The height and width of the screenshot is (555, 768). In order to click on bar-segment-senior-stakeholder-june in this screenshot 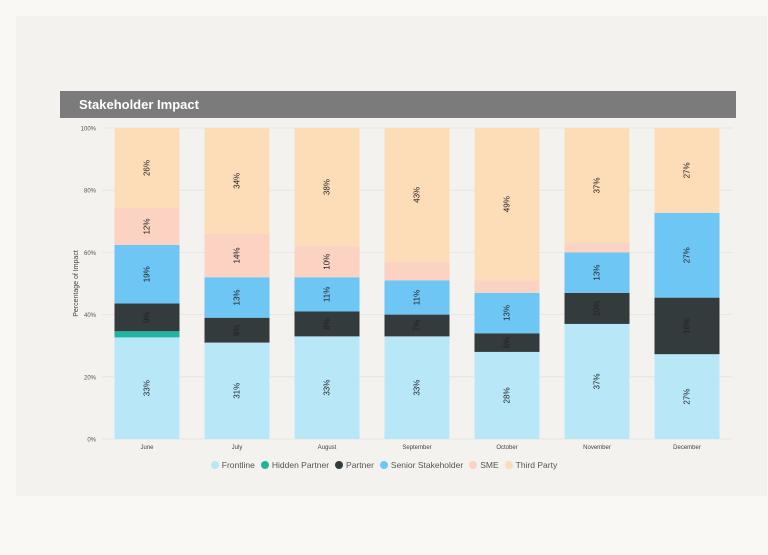, I will do `click(147, 274)`.